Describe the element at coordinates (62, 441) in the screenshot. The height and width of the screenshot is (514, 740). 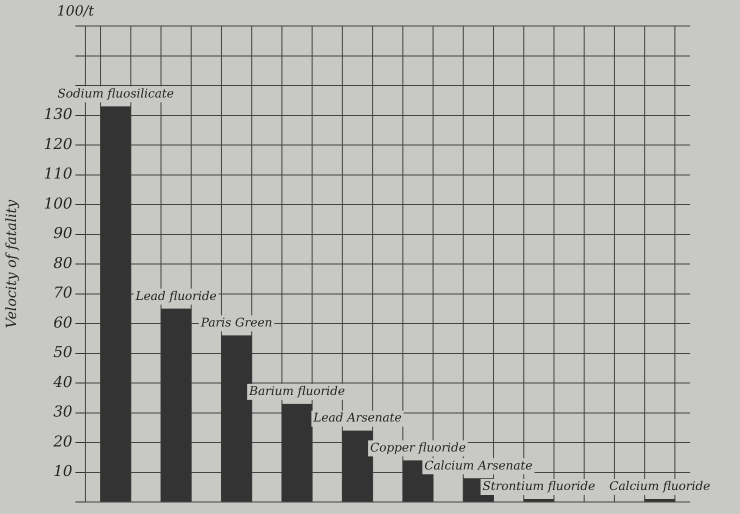
I see `y-tick-label: 20` at that location.